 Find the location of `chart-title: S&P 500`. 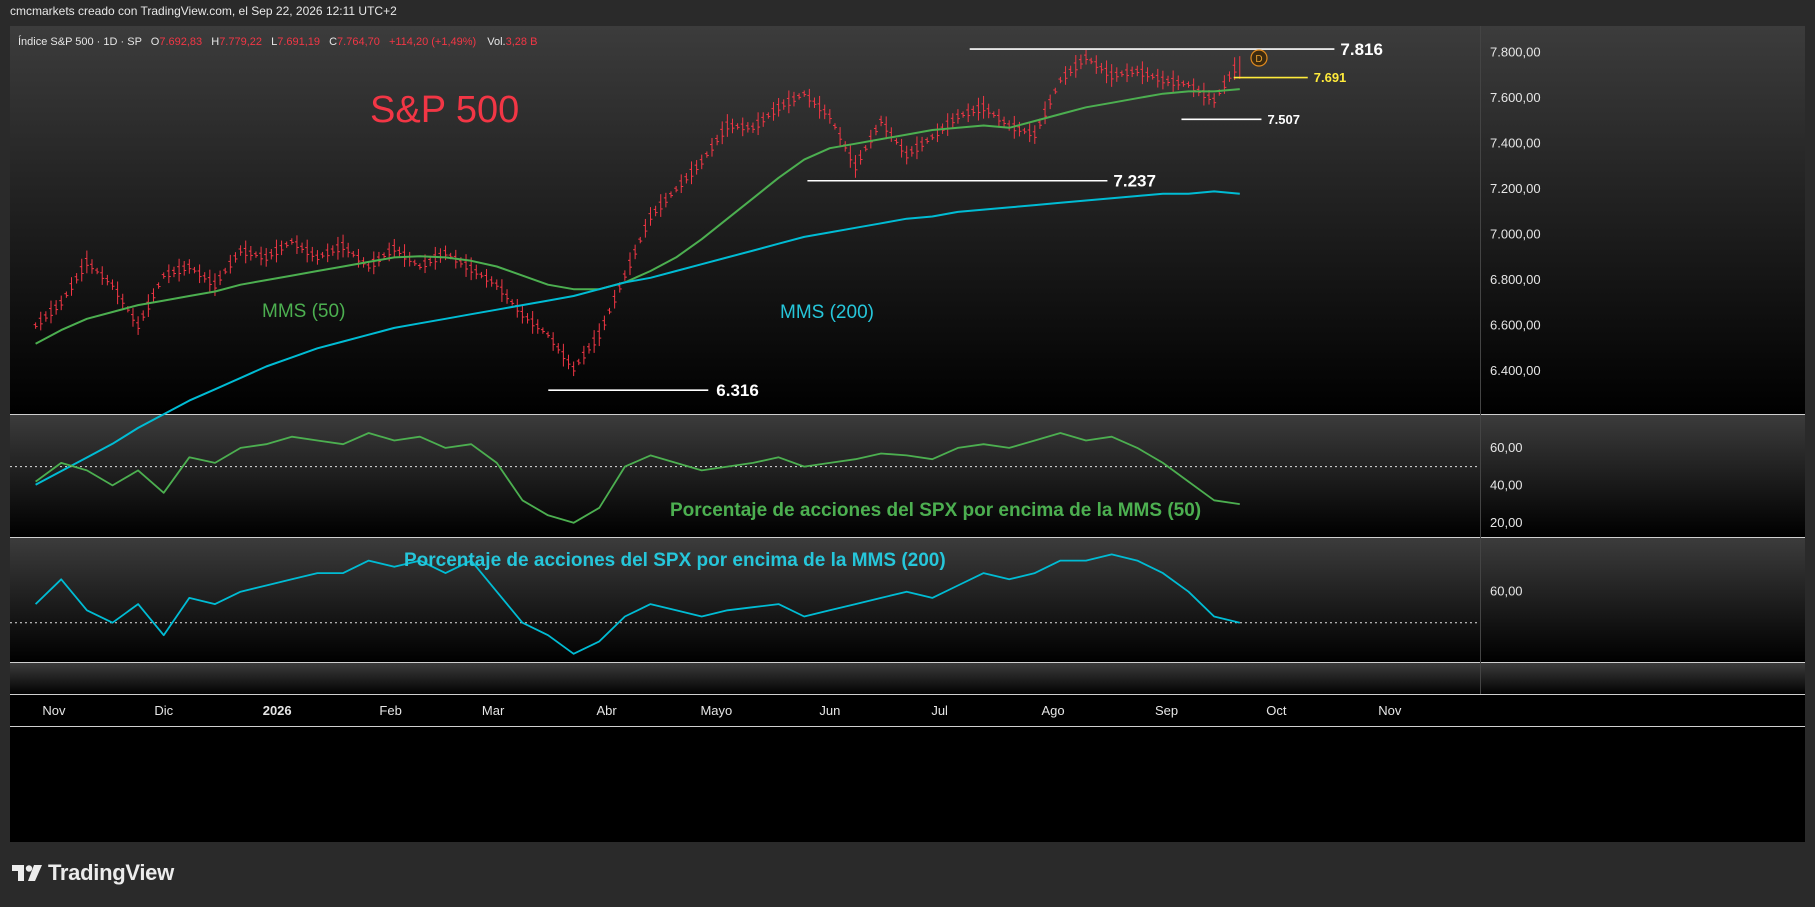

chart-title: S&P 500 is located at coordinates (444, 110).